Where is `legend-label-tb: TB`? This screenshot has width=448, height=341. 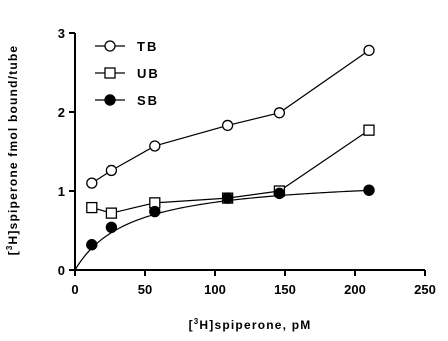 legend-label-tb: TB is located at coordinates (147, 46).